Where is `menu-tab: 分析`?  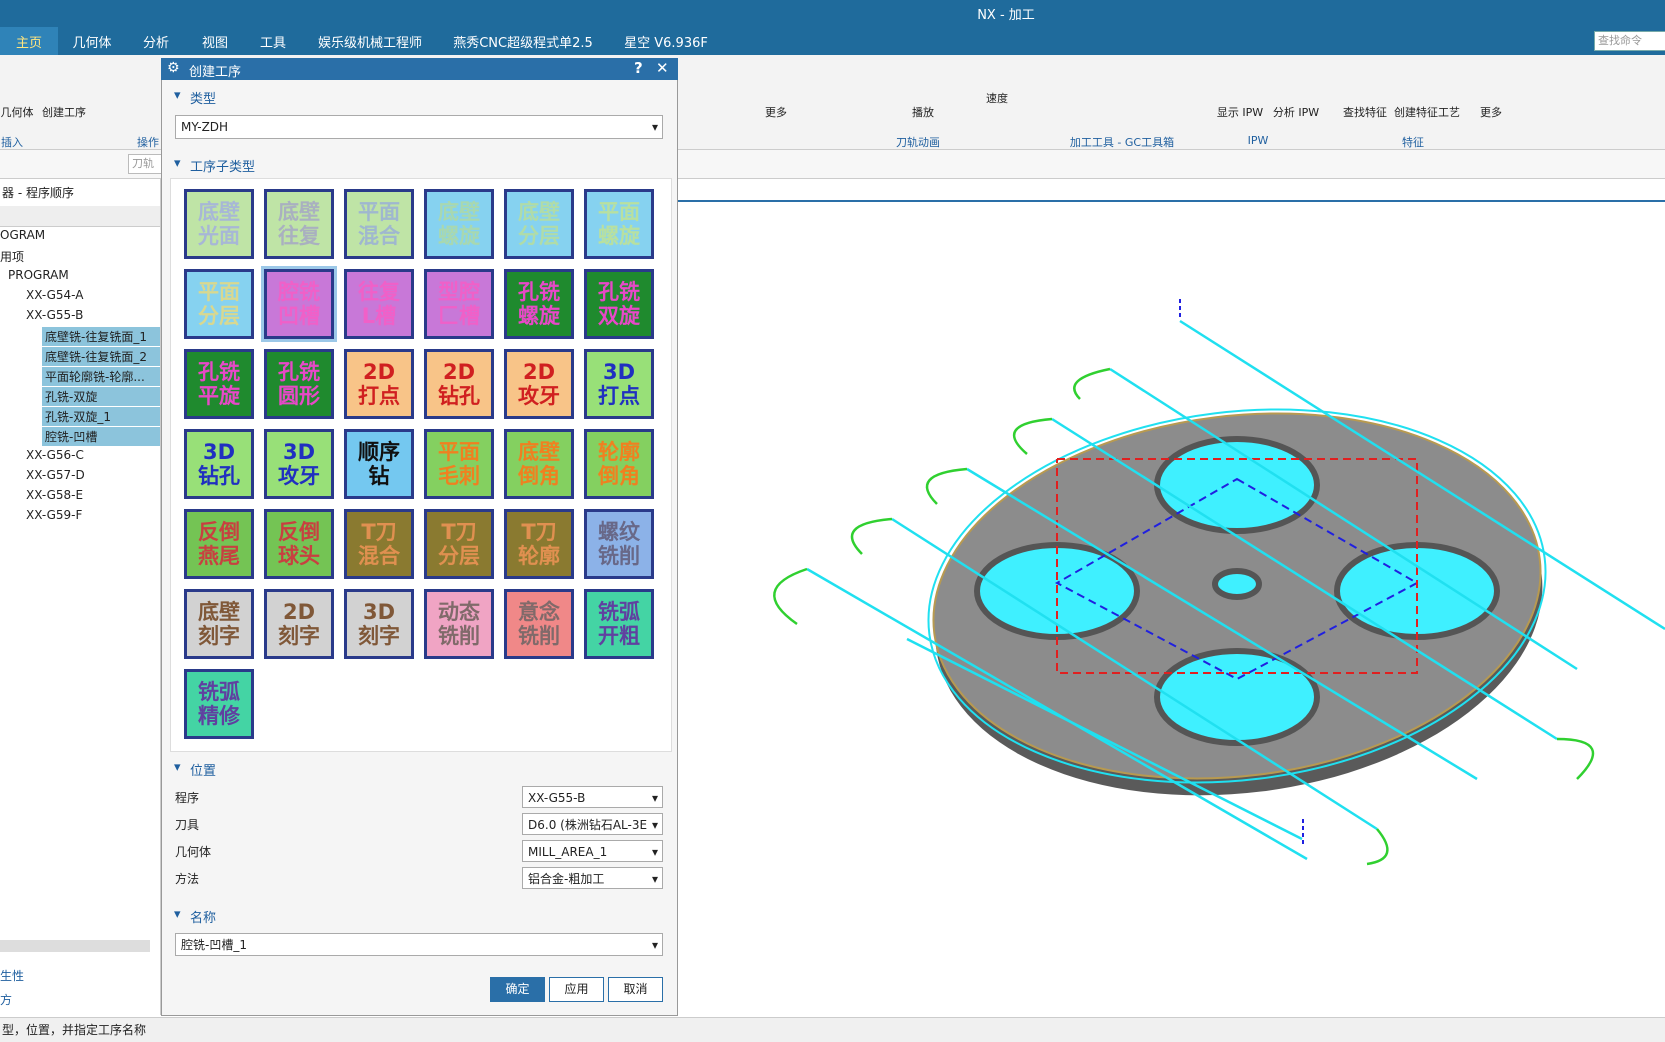
menu-tab: 分析 is located at coordinates (156, 43).